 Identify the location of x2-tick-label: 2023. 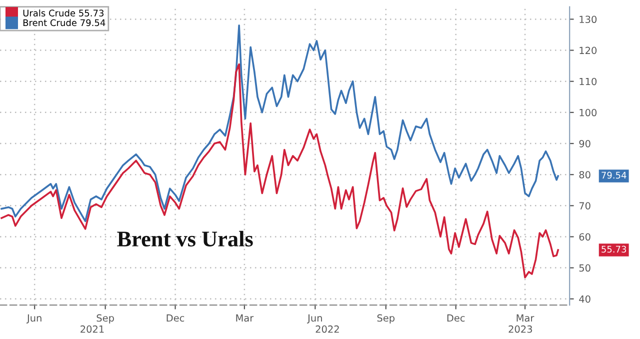
(520, 329).